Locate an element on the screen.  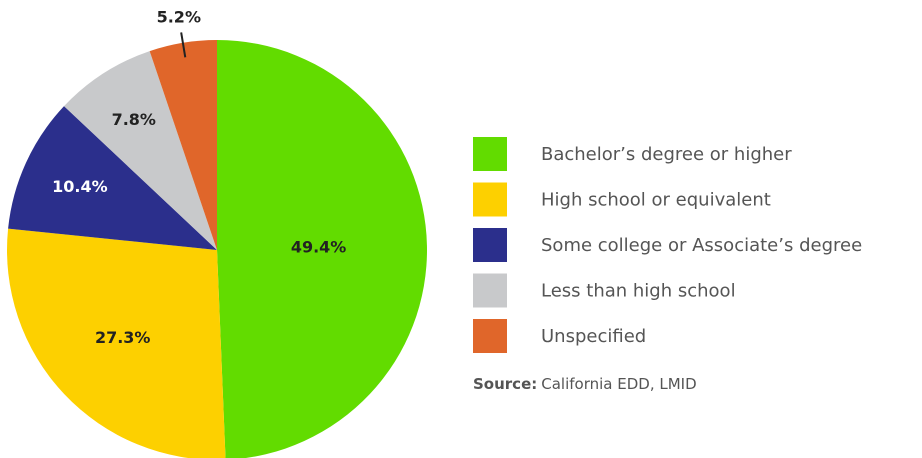
value-label: 5.2% is located at coordinates (179, 16).